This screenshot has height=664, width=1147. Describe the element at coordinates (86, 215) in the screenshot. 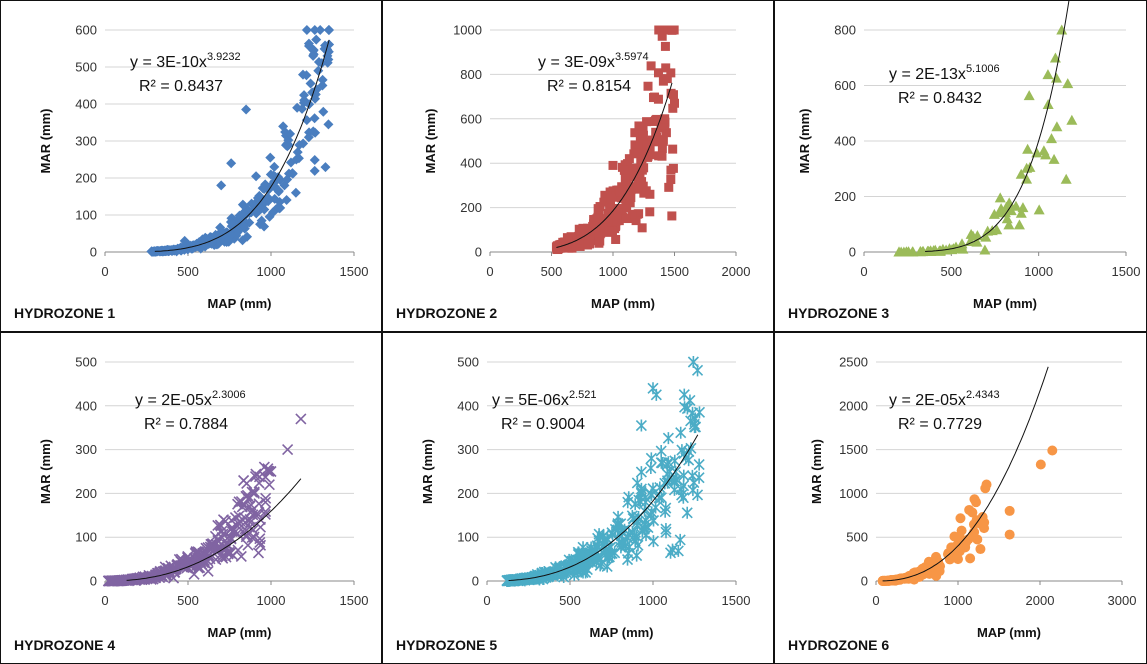

I see `y-tick-label: 100` at that location.